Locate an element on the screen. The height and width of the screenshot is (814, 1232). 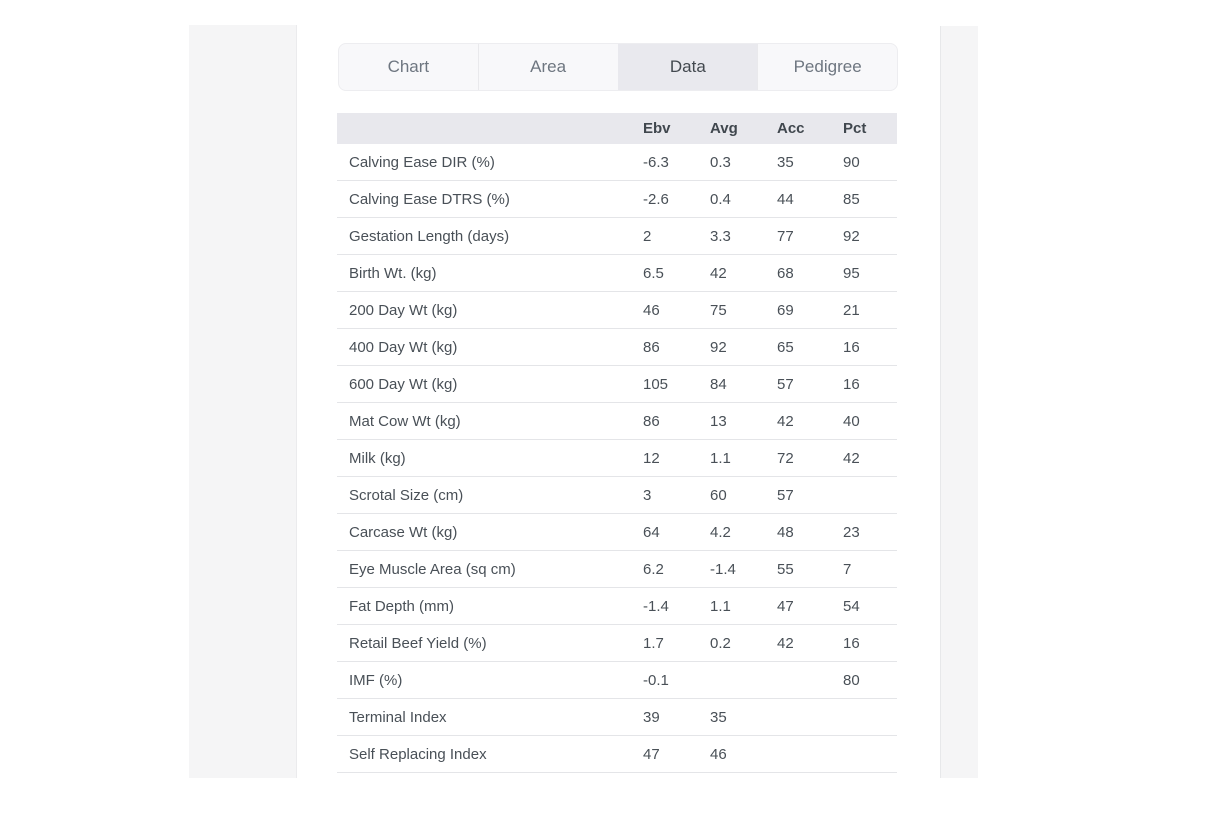
table-row: Carcase Wt (kg) 64 4.2 48 23 is located at coordinates (617, 532).